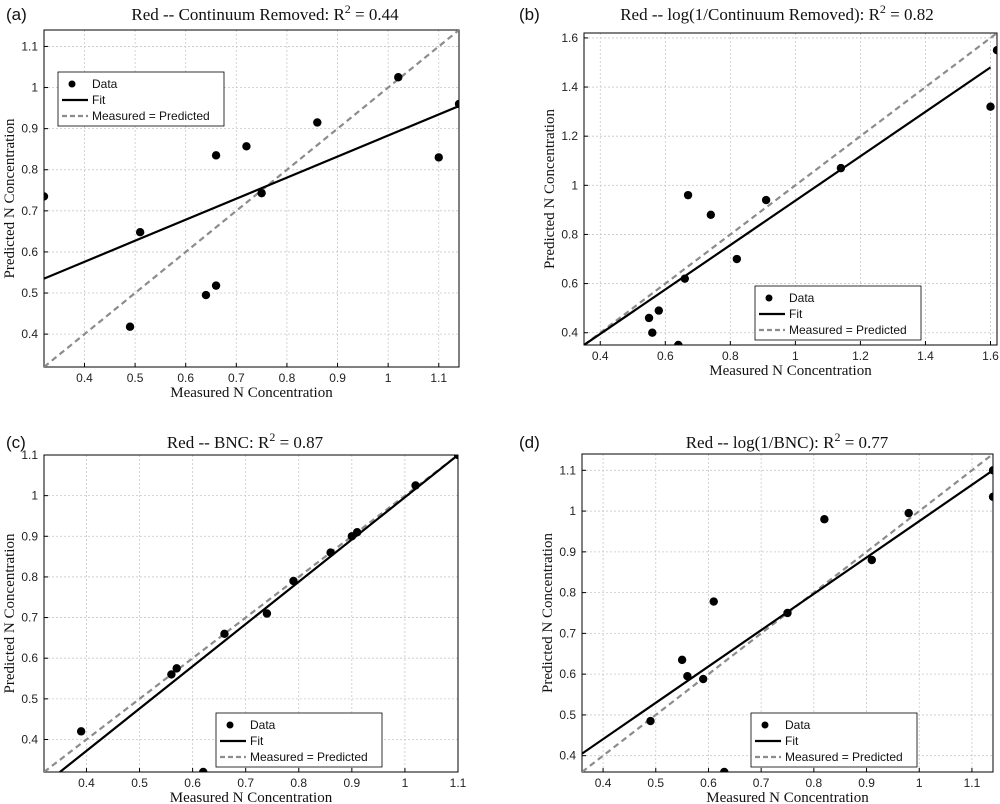 The width and height of the screenshot is (1000, 804). I want to click on y-tick-label: 0.5, so click(29, 293).